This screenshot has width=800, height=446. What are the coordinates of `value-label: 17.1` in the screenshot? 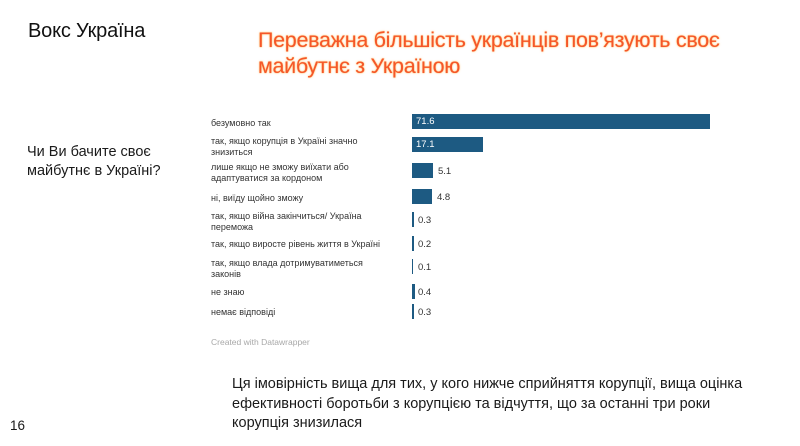 It's located at (425, 144).